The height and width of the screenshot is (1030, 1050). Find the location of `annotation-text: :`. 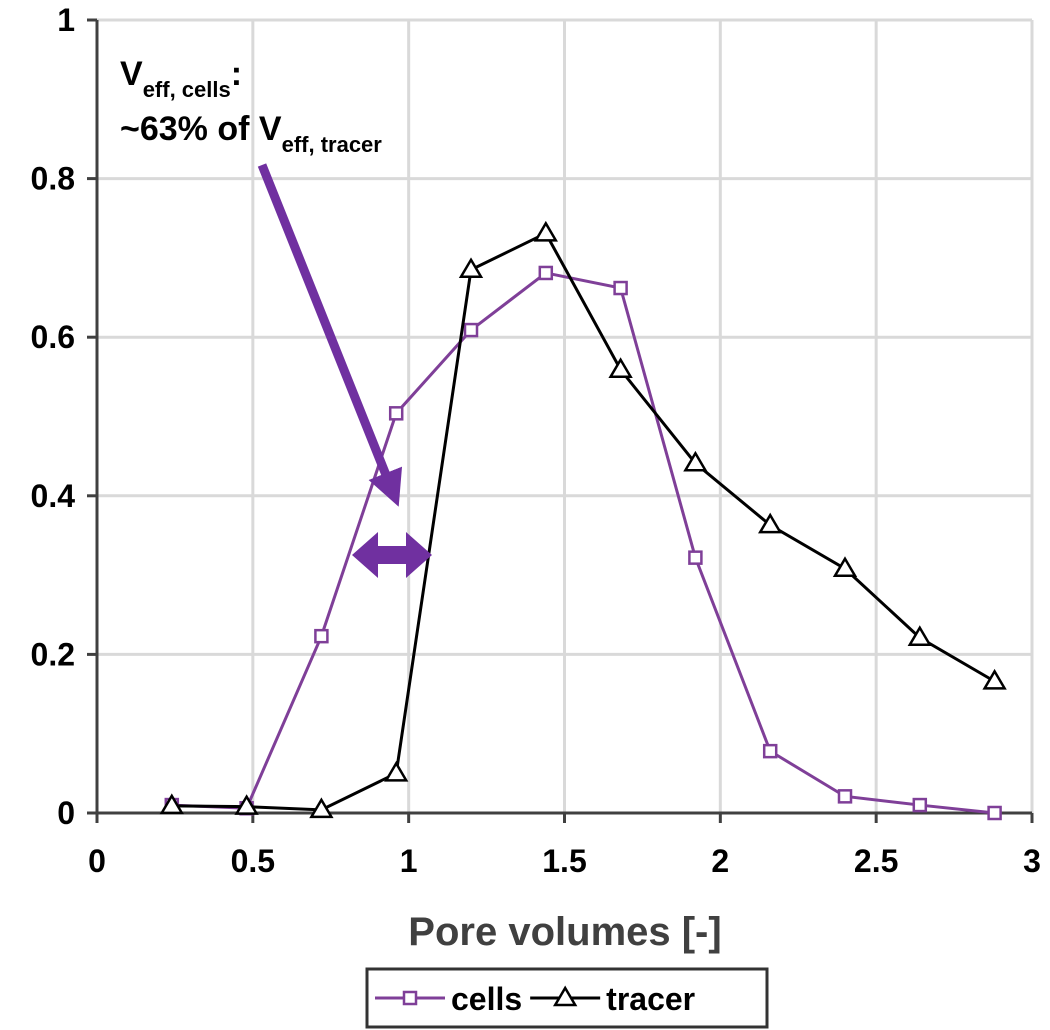

annotation-text: : is located at coordinates (236, 74).